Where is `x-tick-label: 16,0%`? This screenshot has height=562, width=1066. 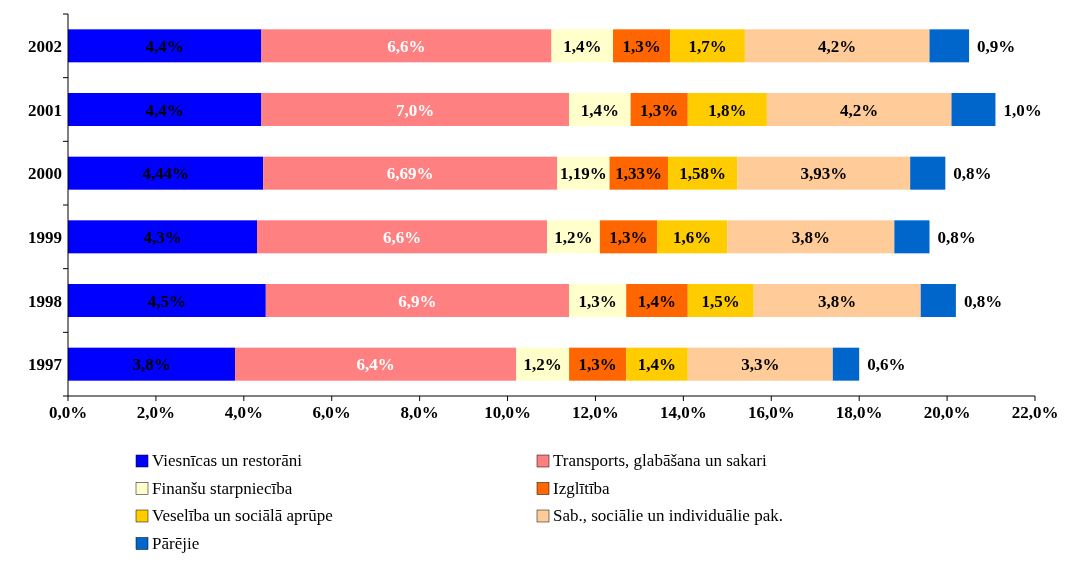
x-tick-label: 16,0% is located at coordinates (771, 412).